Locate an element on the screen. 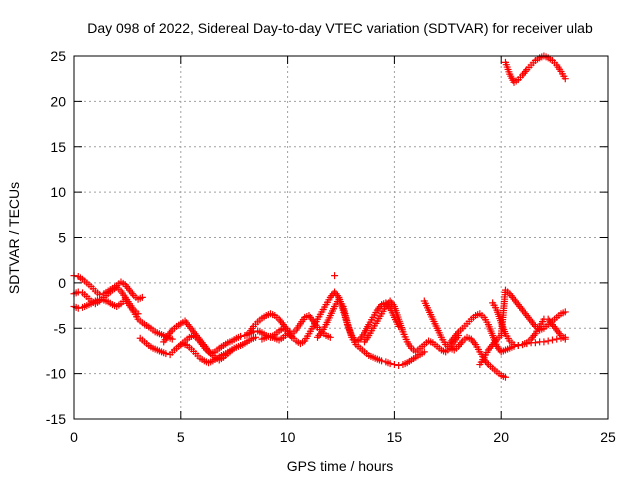 The image size is (640, 480). y-tick-label: -5 is located at coordinates (60, 328).